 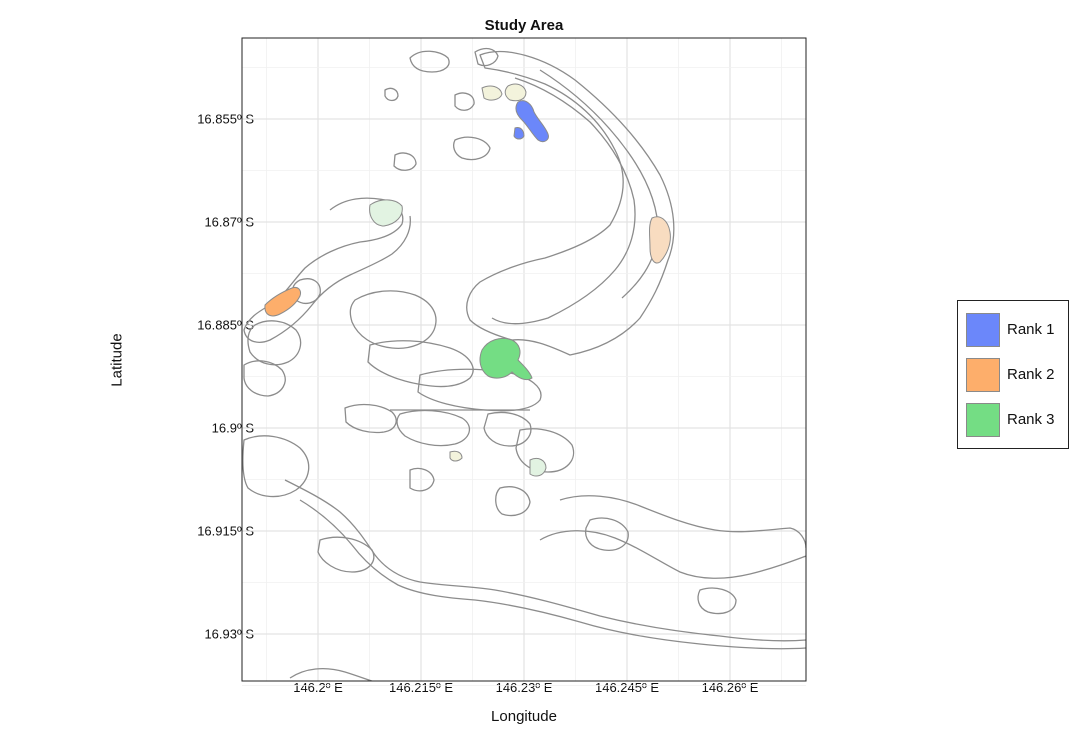 I want to click on reef-small-d, so click(x=405, y=161).